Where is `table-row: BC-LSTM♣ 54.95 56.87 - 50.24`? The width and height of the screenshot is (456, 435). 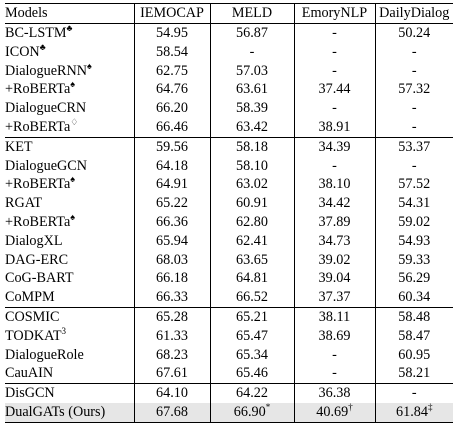
table-row: BC-LSTM♣ 54.95 56.87 - 50.24 is located at coordinates (229, 32).